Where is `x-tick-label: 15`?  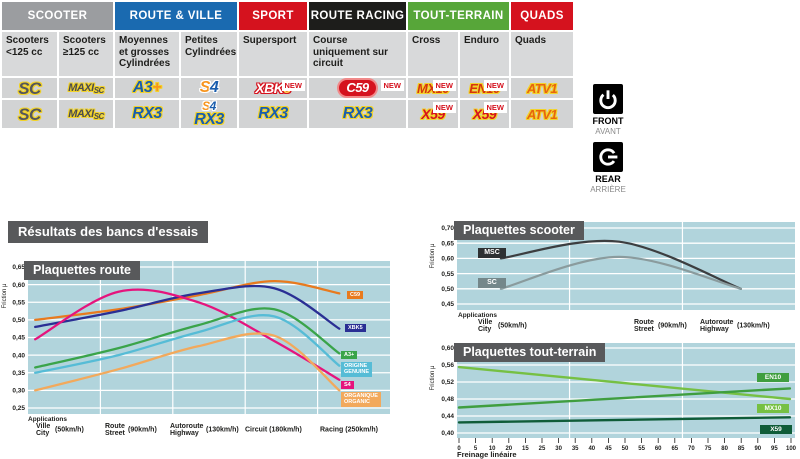
x-tick-label: 15 is located at coordinates (525, 449).